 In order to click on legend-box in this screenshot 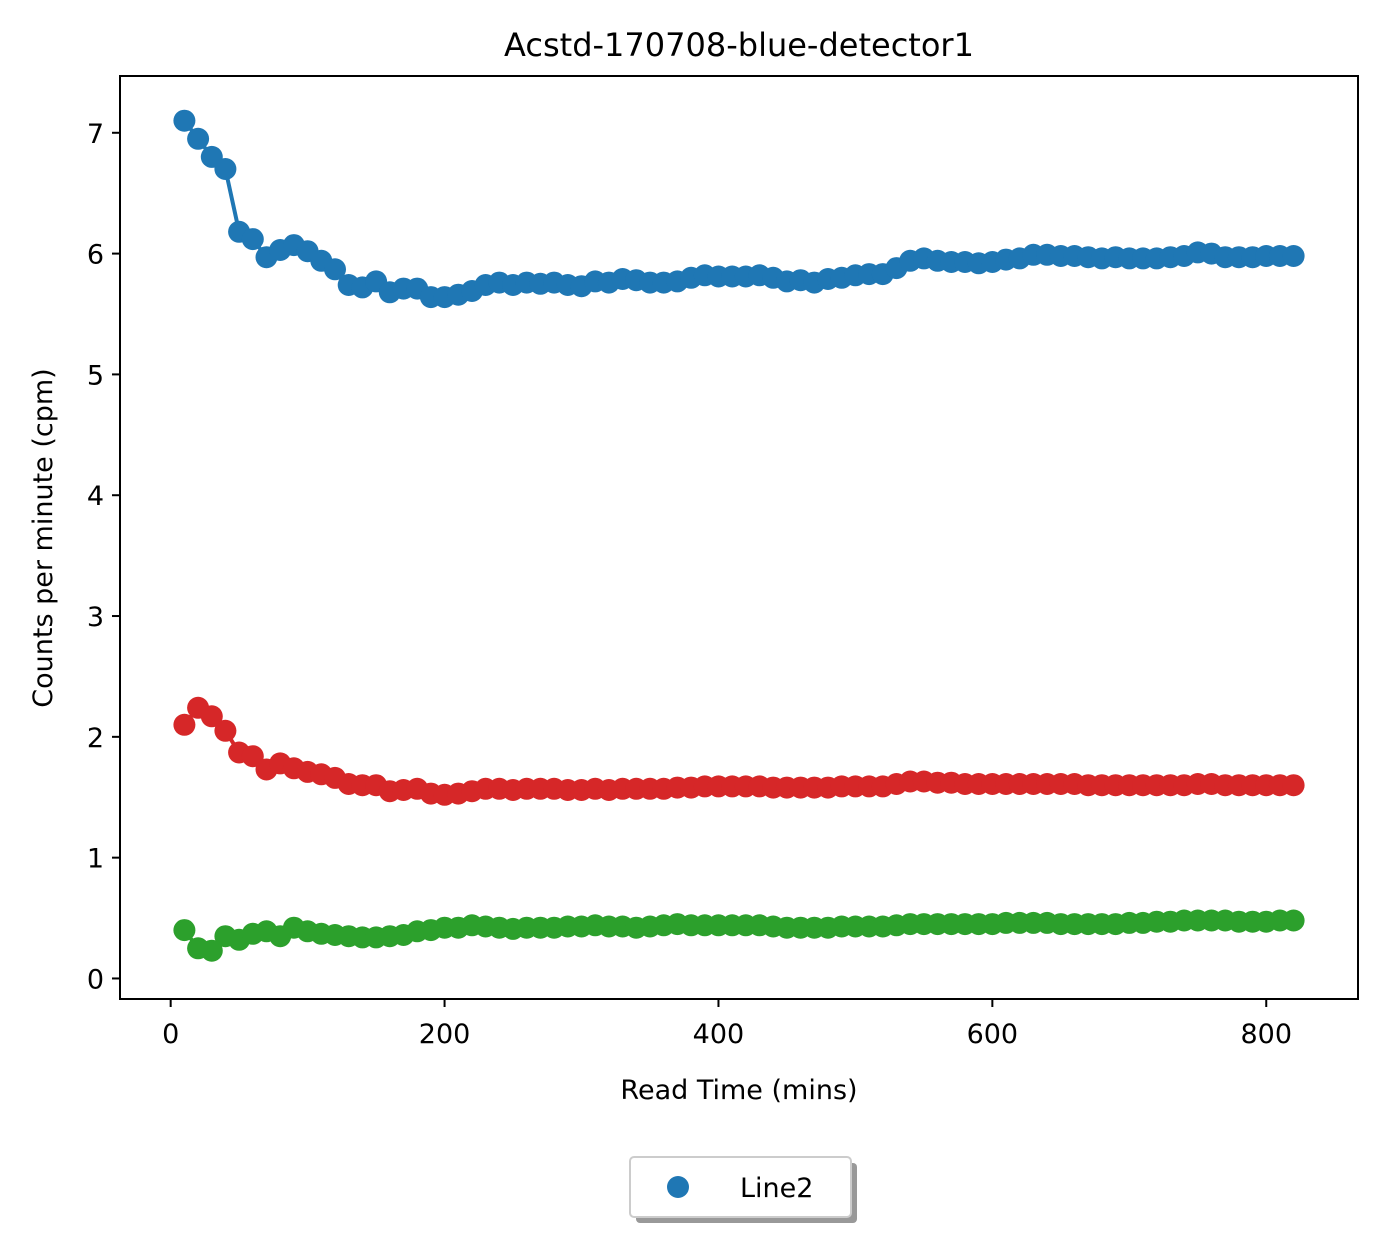, I will do `click(740, 1187)`.